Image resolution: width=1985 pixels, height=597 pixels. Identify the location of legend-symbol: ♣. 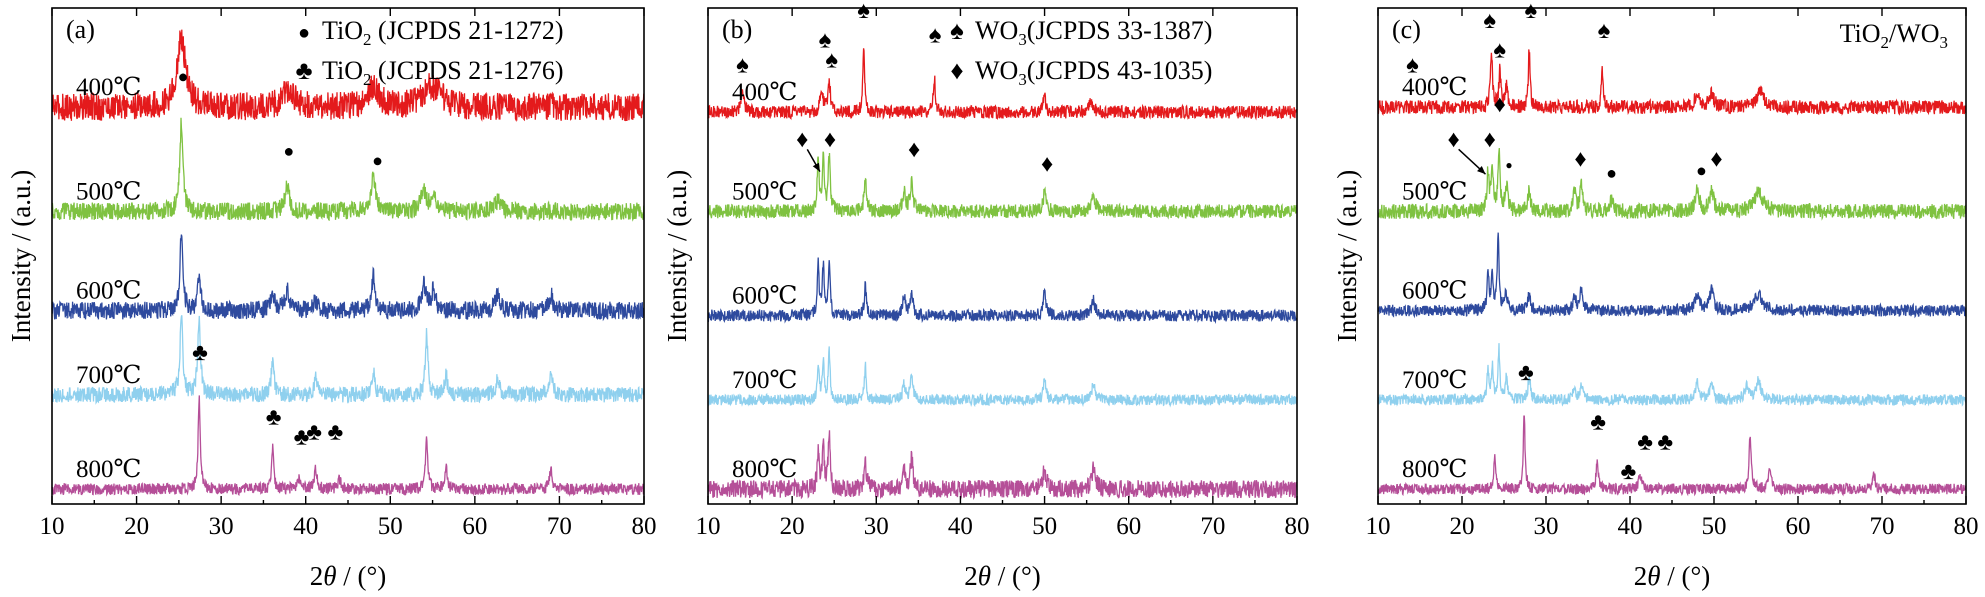
(303, 70).